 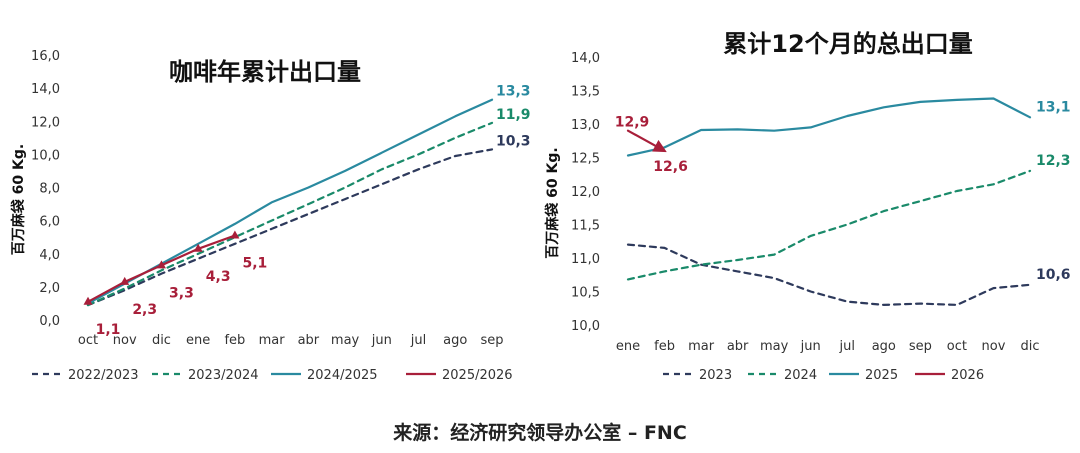 What do you see at coordinates (585, 125) in the screenshot?
I see `y-tick-label: 13,0` at bounding box center [585, 125].